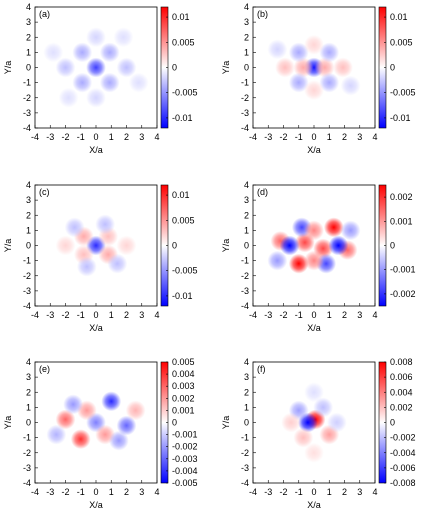  What do you see at coordinates (401, 407) in the screenshot?
I see `colorbar-tick-label: 0.002` at bounding box center [401, 407].